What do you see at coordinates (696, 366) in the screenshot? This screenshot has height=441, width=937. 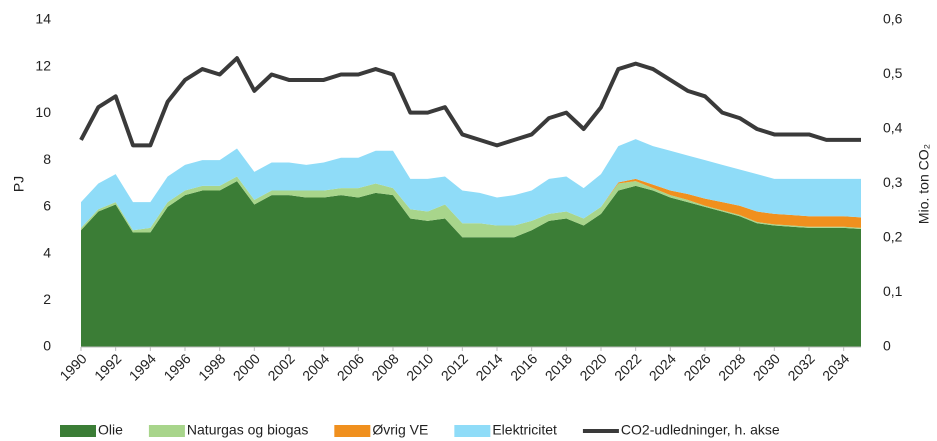 I see `x-tick-label: 2026` at bounding box center [696, 366].